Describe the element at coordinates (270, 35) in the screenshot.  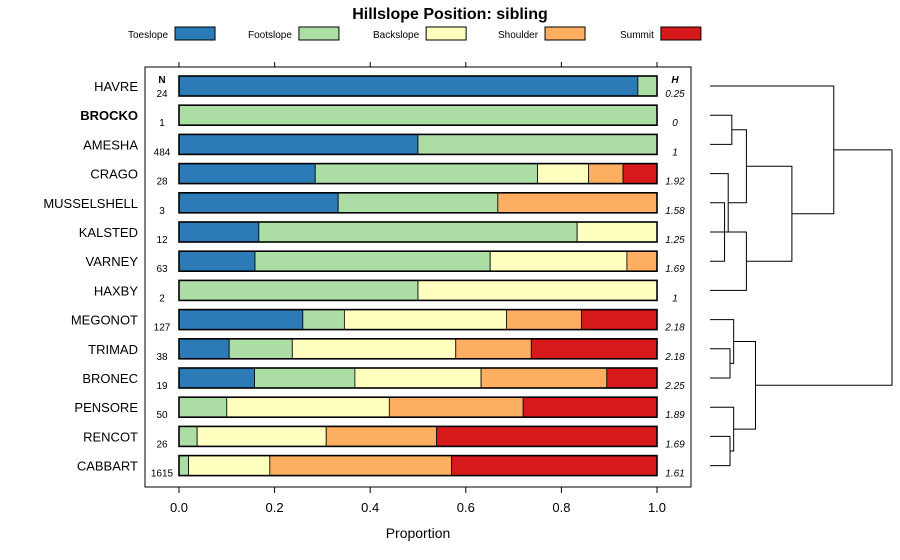
I see `legend-label: Footslope` at that location.